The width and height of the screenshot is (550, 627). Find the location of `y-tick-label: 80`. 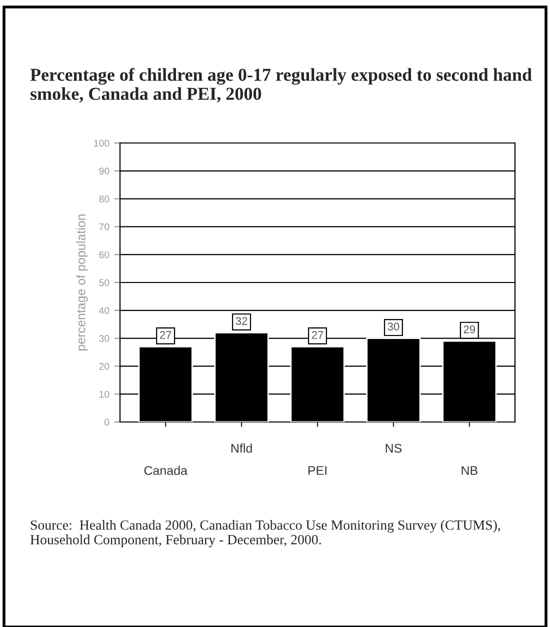

y-tick-label: 80 is located at coordinates (104, 199).